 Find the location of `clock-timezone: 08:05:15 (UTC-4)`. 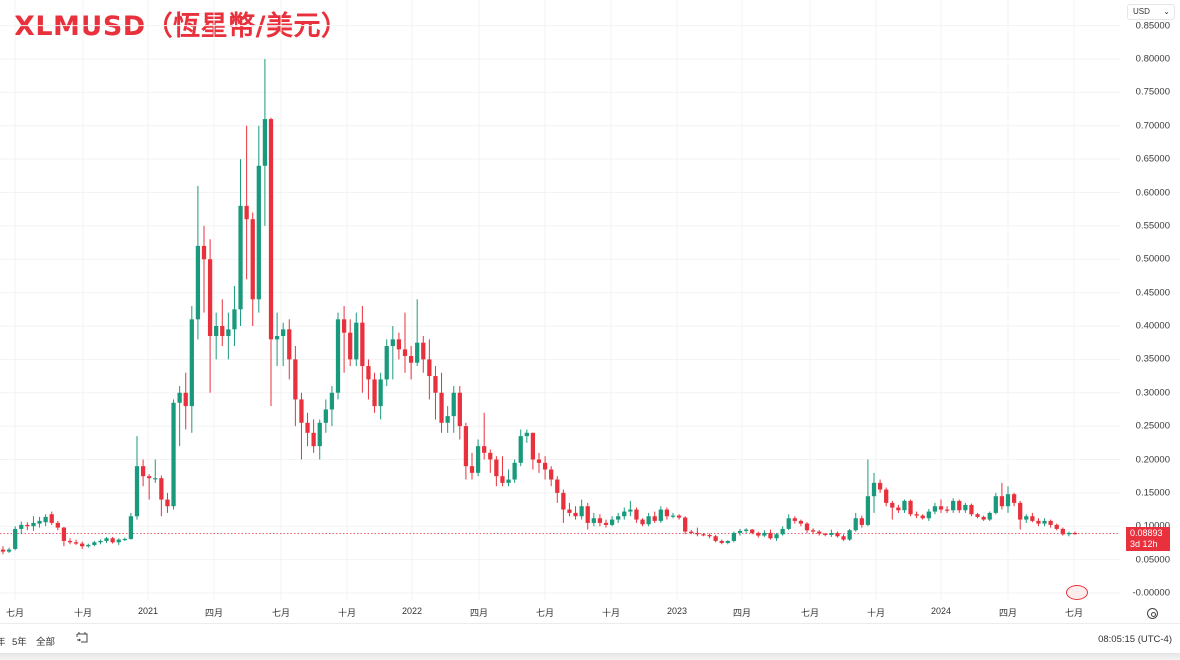

clock-timezone: 08:05:15 (UTC-4) is located at coordinates (1135, 639).